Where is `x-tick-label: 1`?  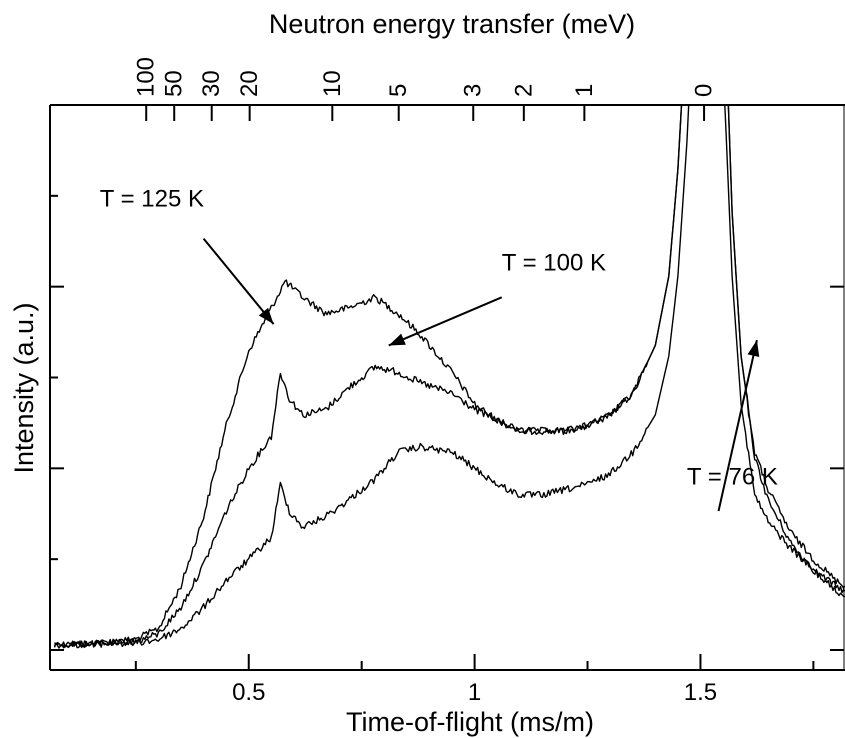
x-tick-label: 1 is located at coordinates (474, 692).